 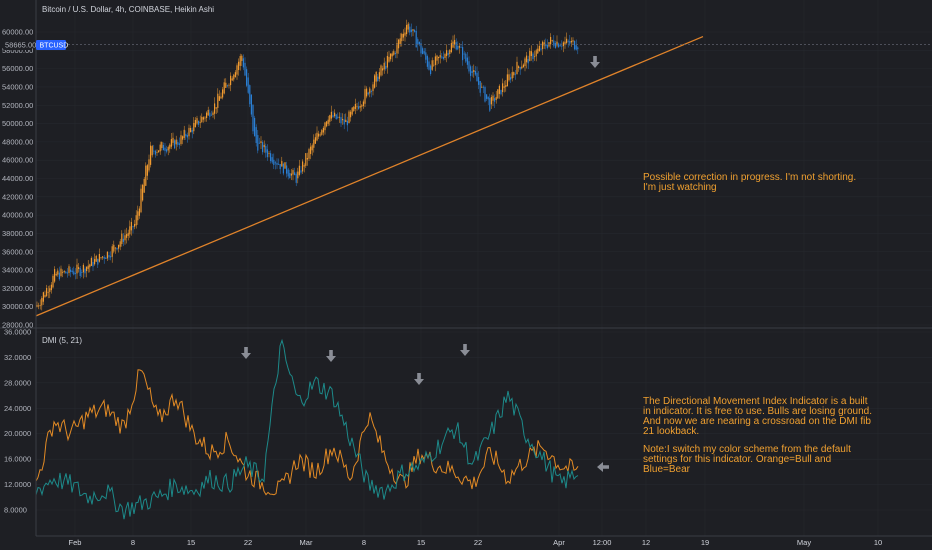 I want to click on price-tick-label: 36000.00, so click(x=17, y=251).